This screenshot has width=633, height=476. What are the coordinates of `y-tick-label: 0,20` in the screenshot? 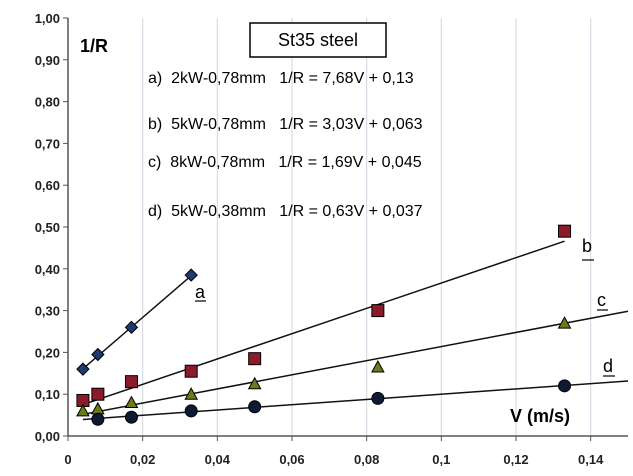 It's located at (47, 352).